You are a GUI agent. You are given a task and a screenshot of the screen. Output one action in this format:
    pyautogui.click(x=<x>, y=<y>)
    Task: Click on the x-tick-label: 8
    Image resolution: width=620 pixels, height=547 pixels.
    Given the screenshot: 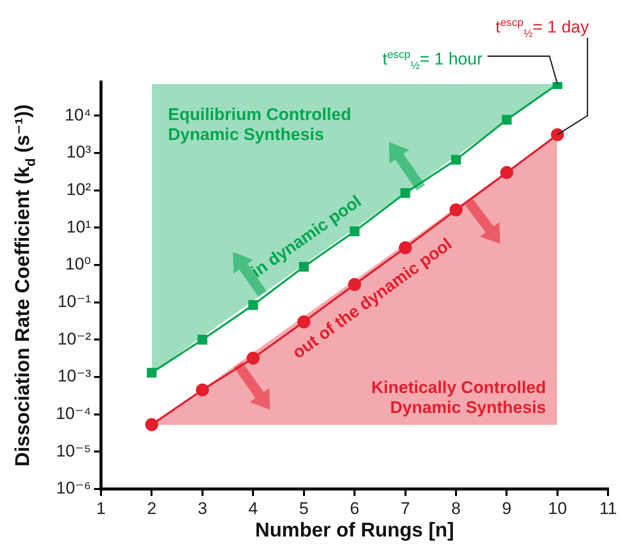 What is the action you would take?
    pyautogui.click(x=456, y=508)
    